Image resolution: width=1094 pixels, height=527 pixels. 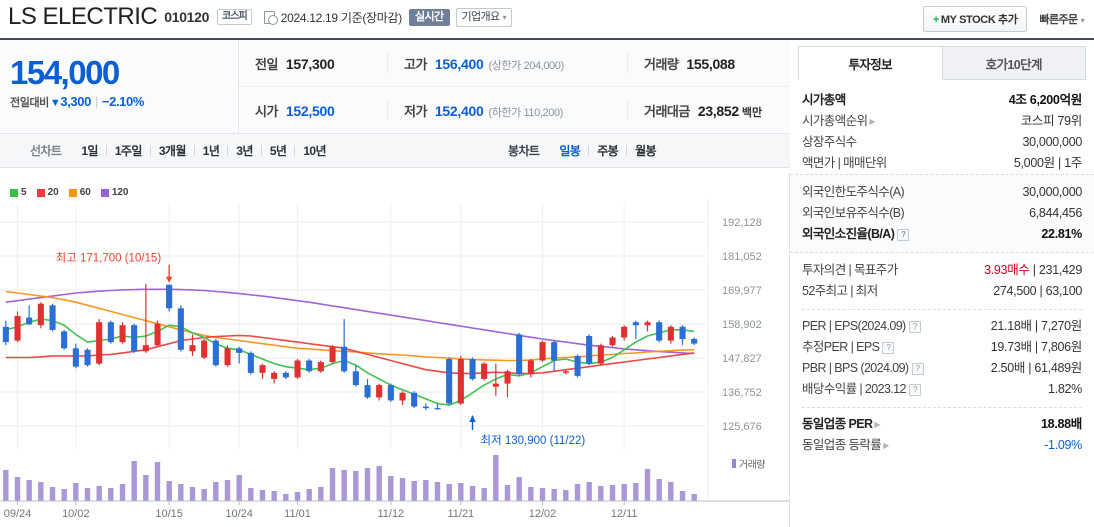 I want to click on tab-range-3y: 3년, so click(x=244, y=151).